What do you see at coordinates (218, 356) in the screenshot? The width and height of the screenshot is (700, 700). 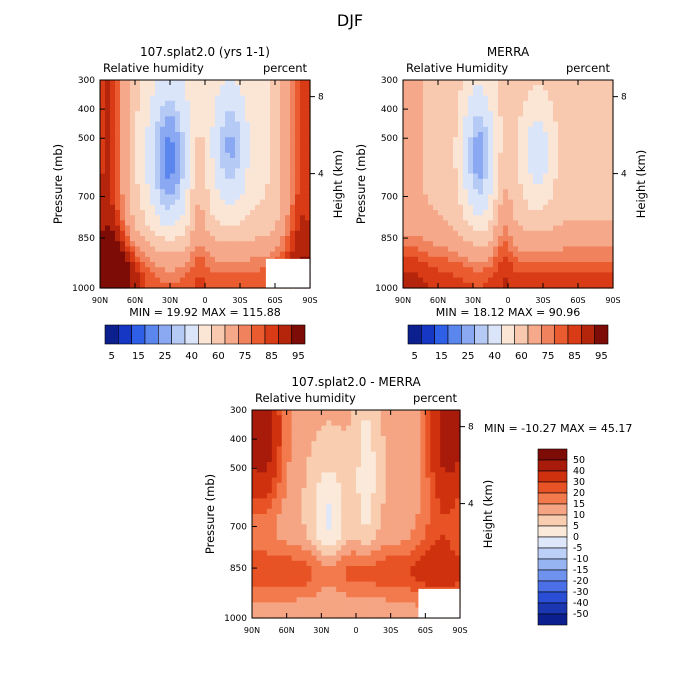 I see `colorbar-label: 60` at bounding box center [218, 356].